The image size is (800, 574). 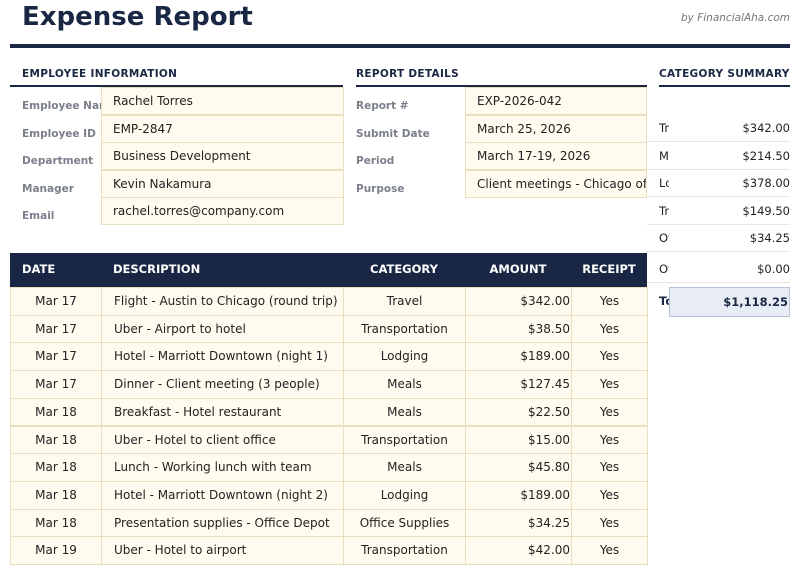 What do you see at coordinates (729, 302) in the screenshot?
I see `summary-total-amount: $1,118.25` at bounding box center [729, 302].